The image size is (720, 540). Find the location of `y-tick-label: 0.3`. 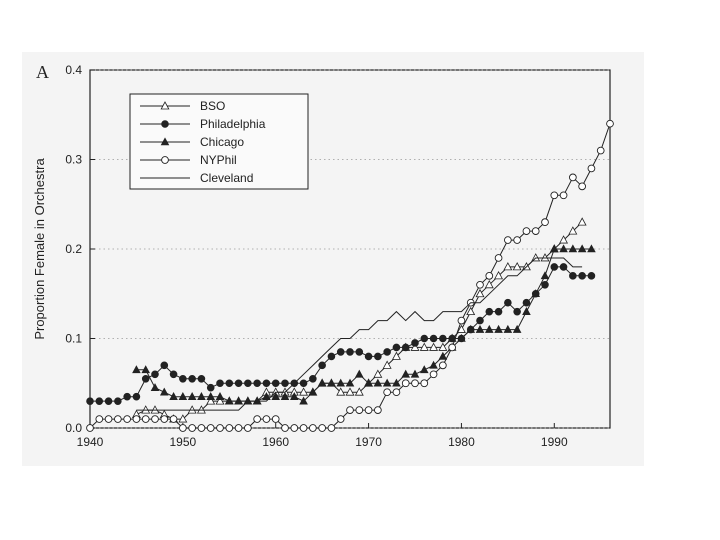

y-tick-label: 0.3 is located at coordinates (73, 160).